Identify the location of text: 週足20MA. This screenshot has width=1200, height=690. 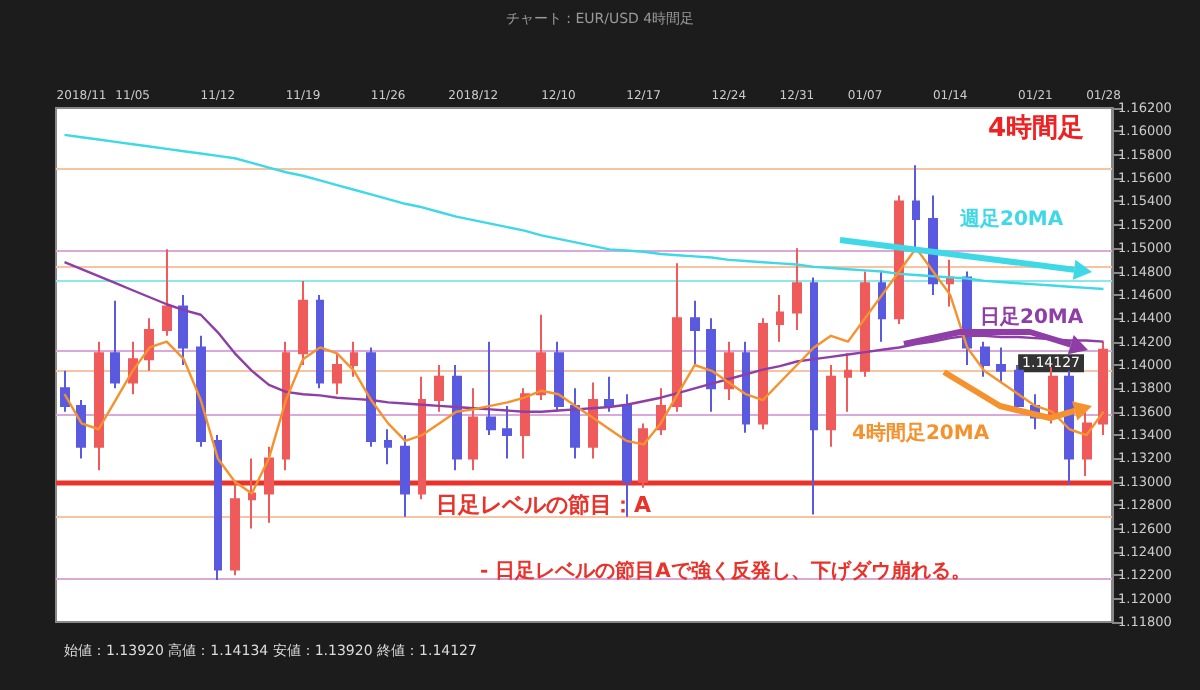
(1011, 219).